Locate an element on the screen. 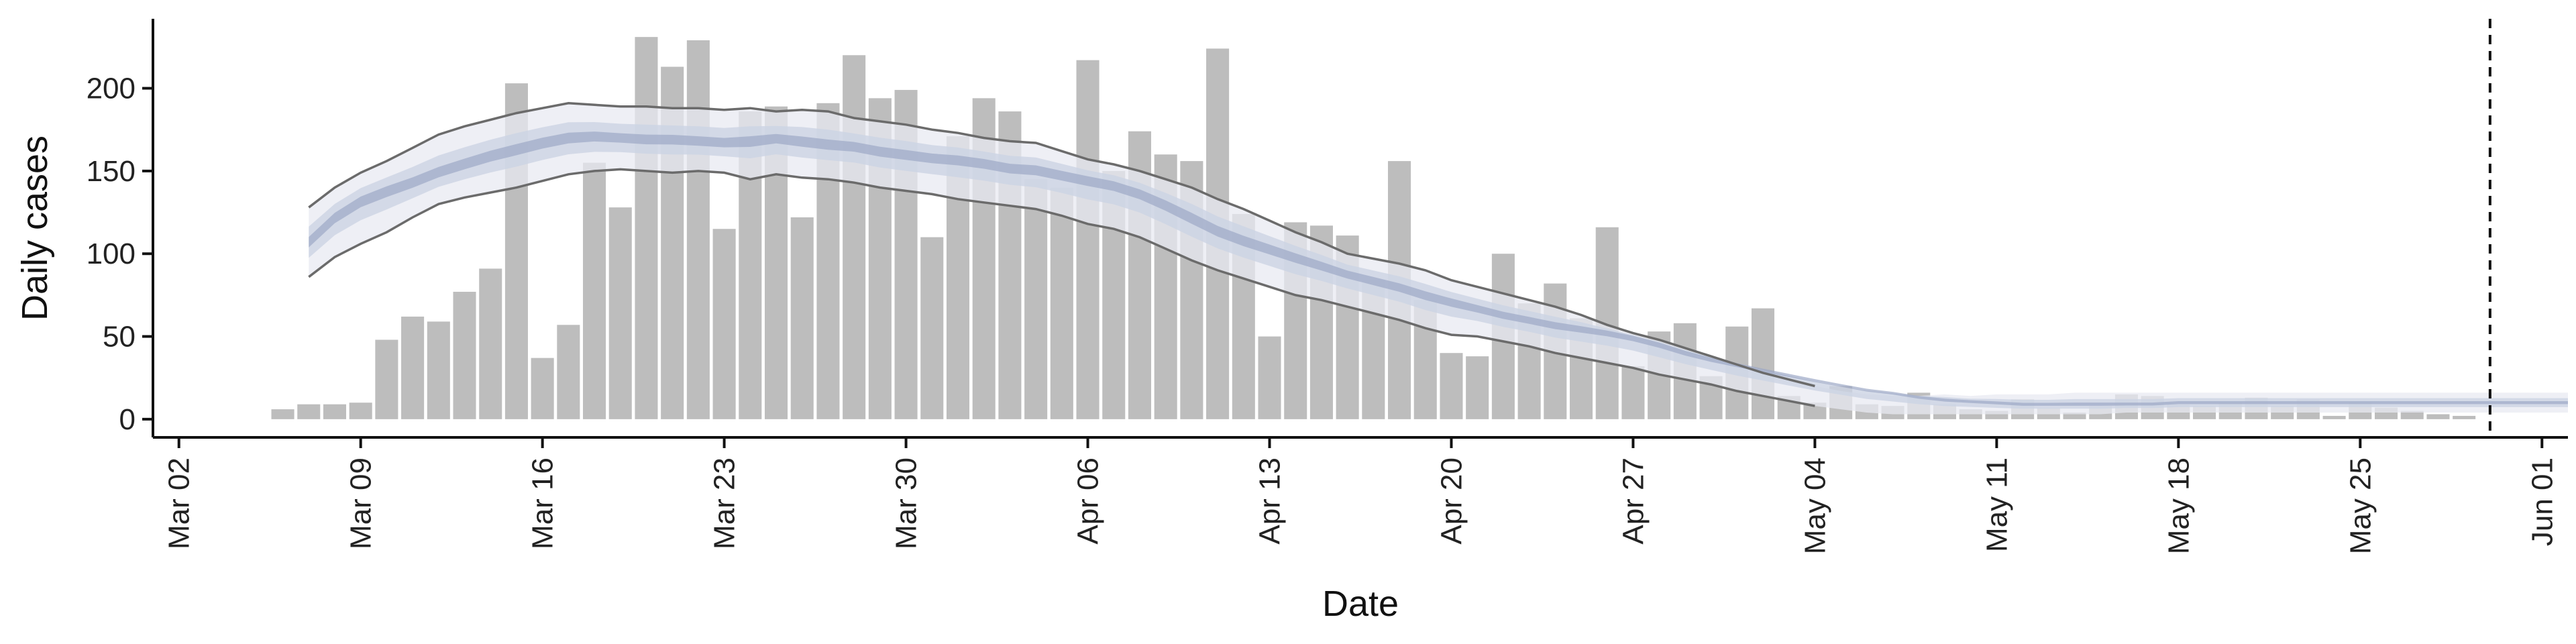 The width and height of the screenshot is (2576, 644). y-axis-title: Daily cases is located at coordinates (35, 228).